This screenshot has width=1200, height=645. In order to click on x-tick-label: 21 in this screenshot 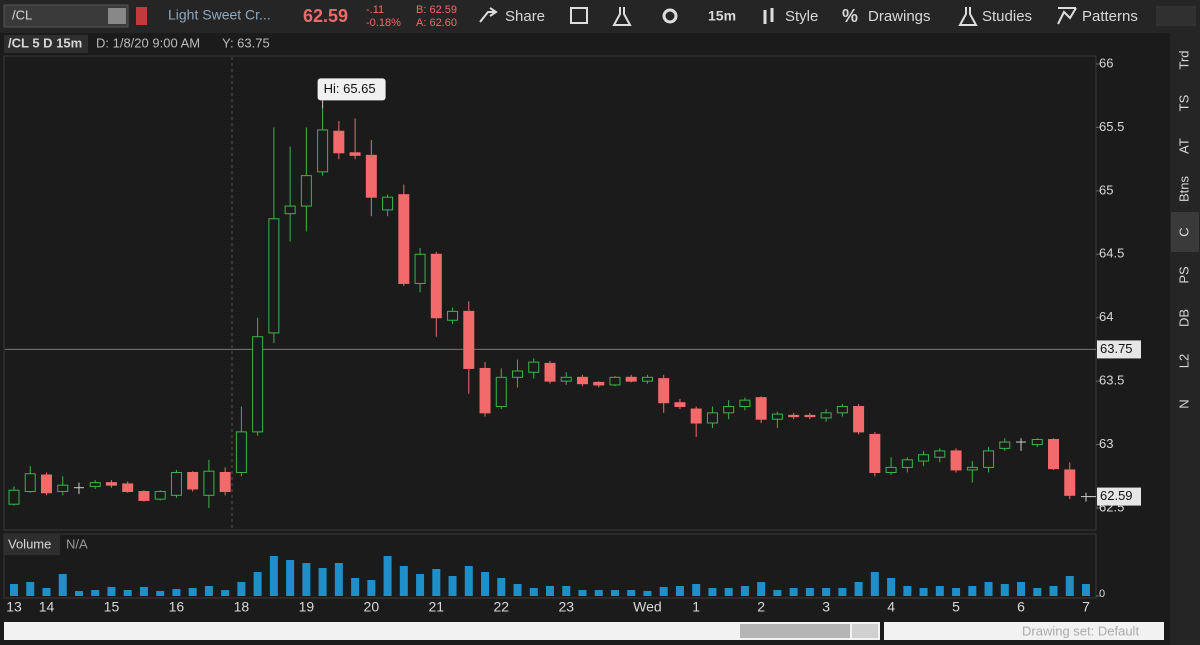, I will do `click(437, 607)`.